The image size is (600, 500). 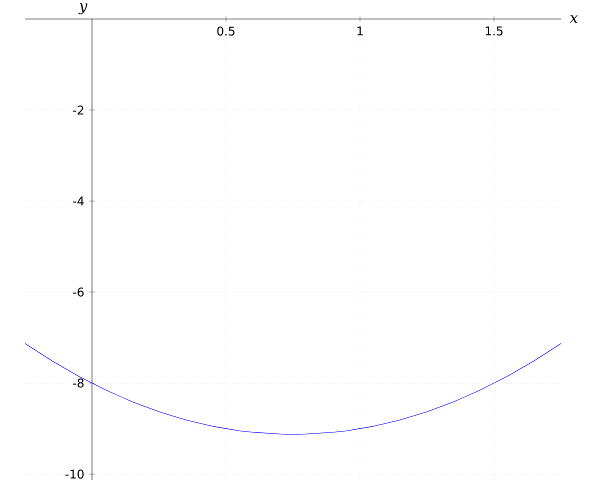 I want to click on y-axis-title: y, so click(x=83, y=8).